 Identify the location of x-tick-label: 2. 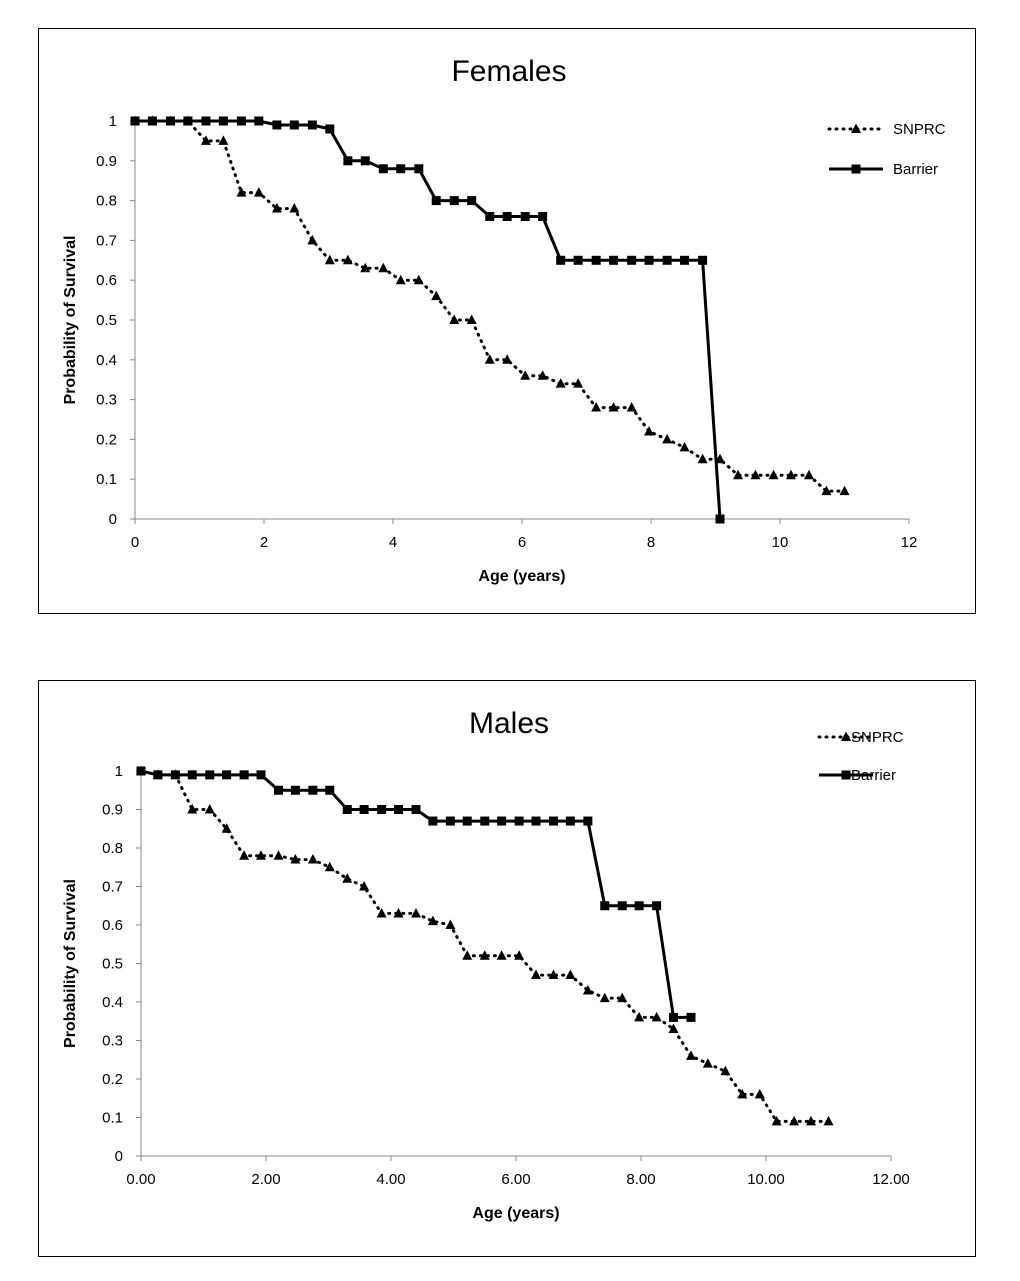
(264, 542).